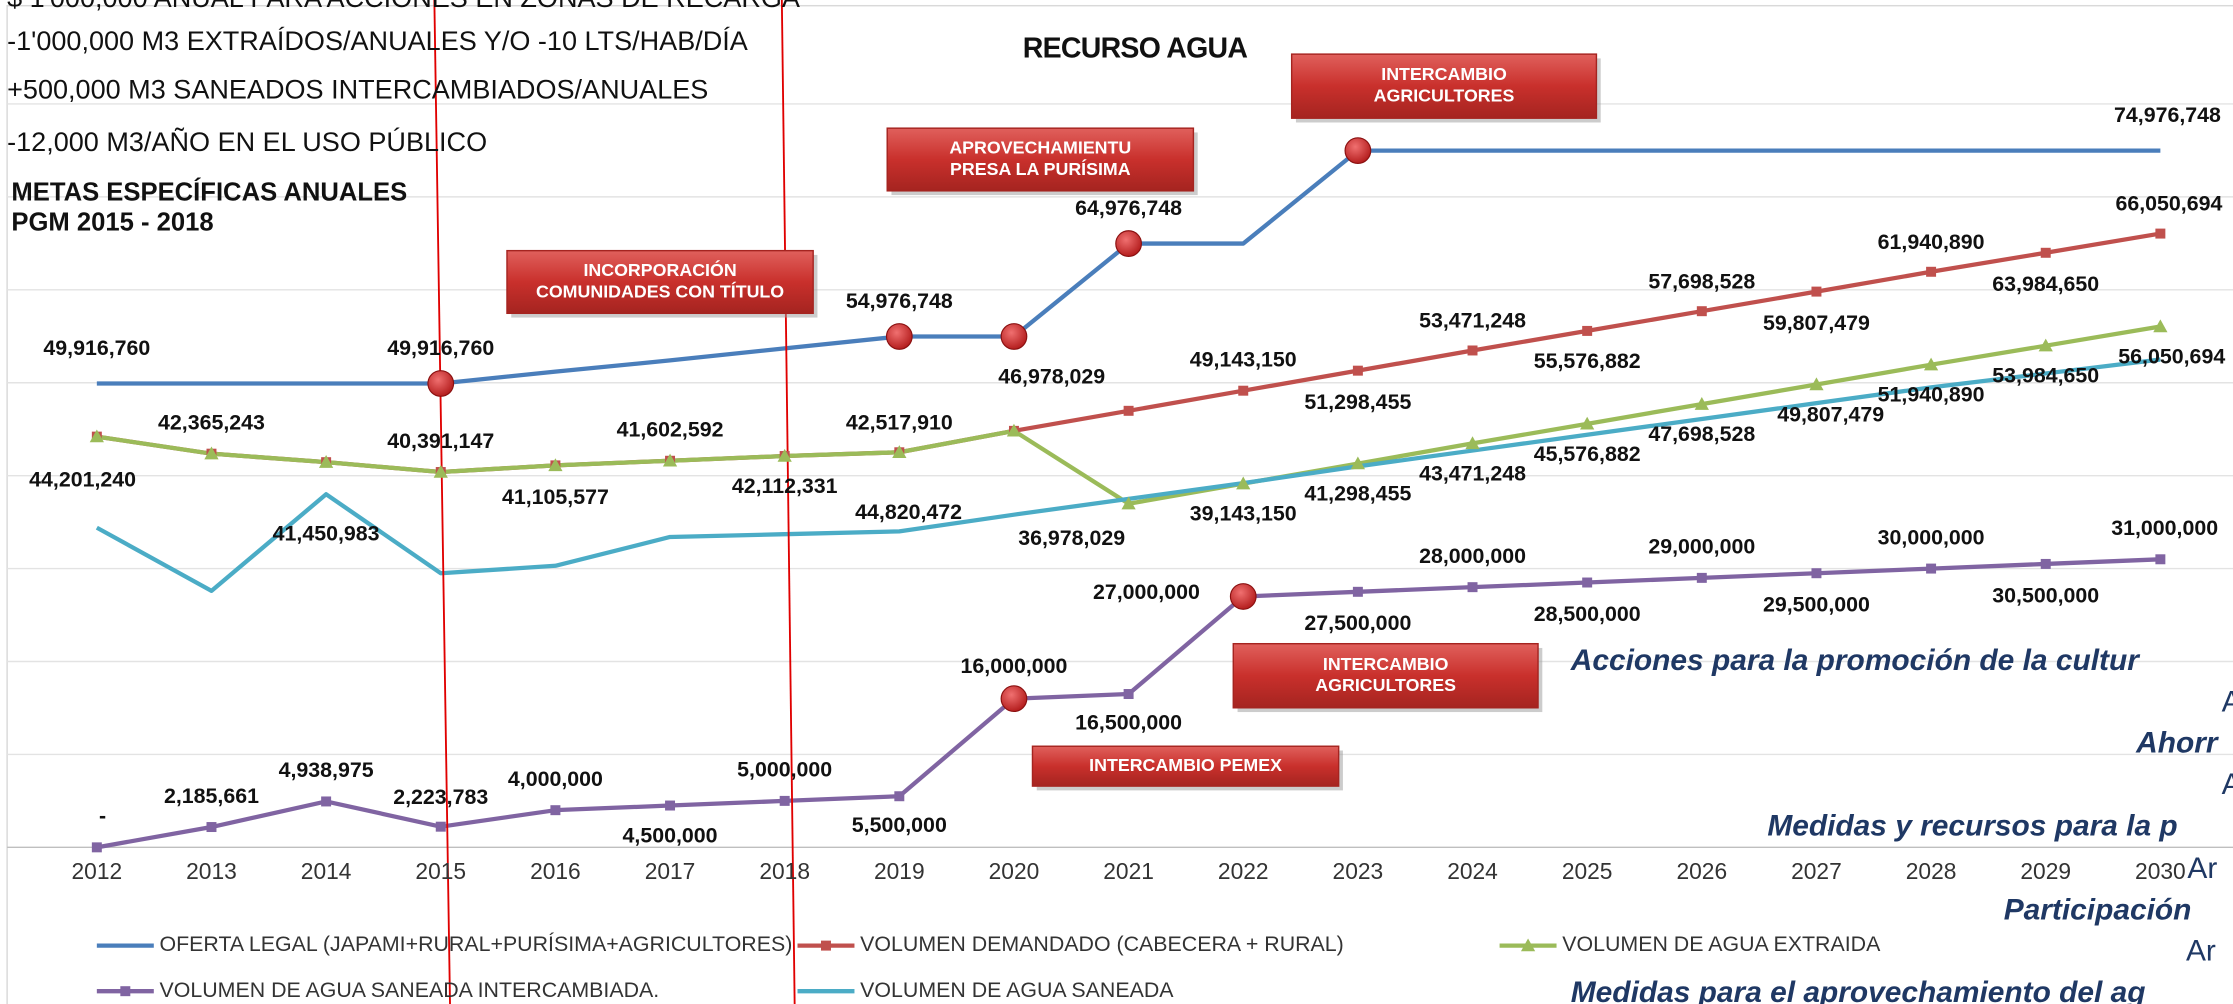  I want to click on value-label: 41,450,983, so click(326, 533).